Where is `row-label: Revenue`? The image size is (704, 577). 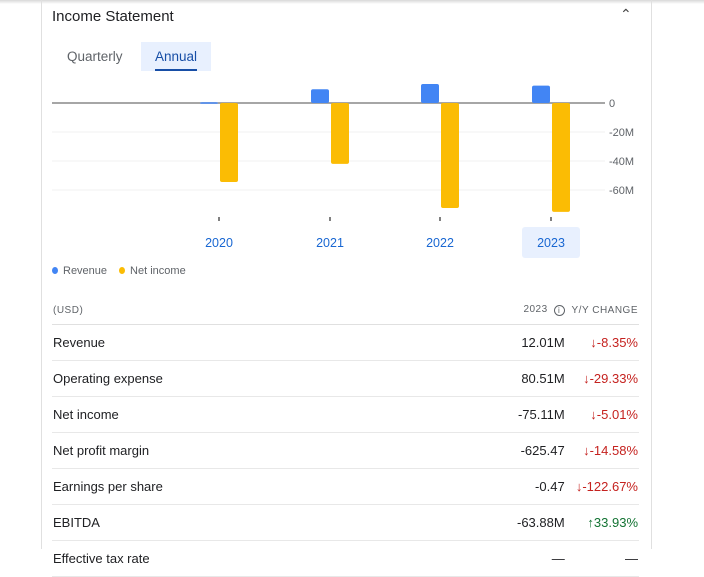
row-label: Revenue is located at coordinates (112, 342).